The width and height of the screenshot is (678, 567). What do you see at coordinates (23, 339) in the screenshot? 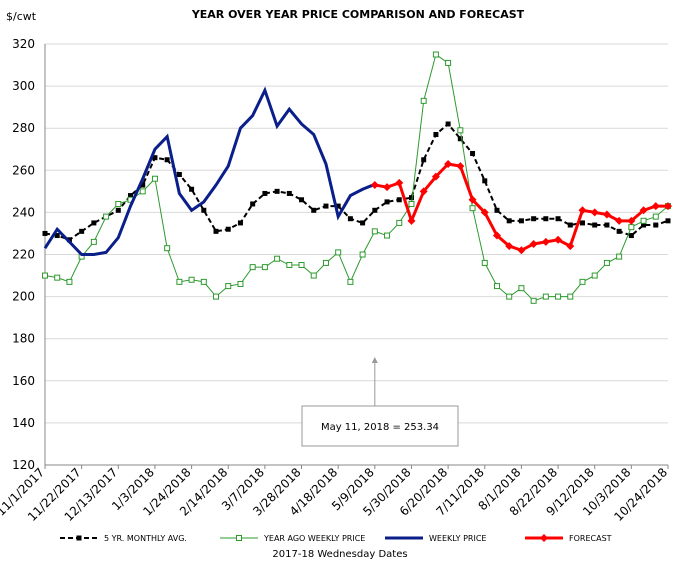
I see `y-tick-label: 180` at bounding box center [23, 339].